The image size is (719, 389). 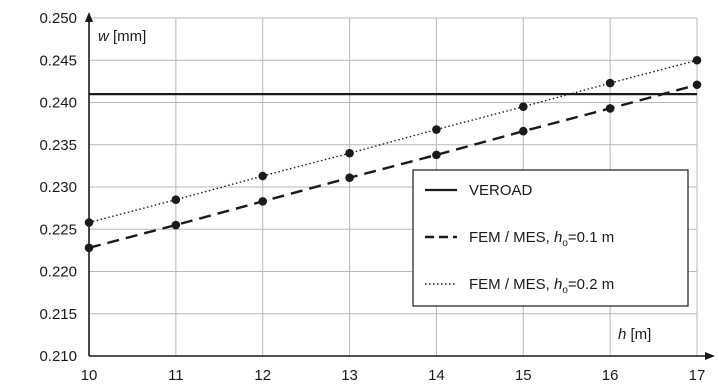 I want to click on legend-label-2: FEM / MES, ho=0.1 m, so click(x=541, y=239).